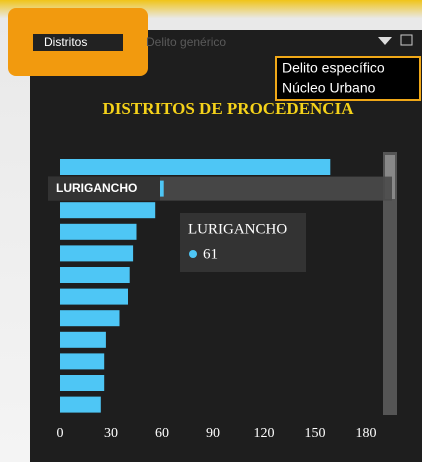 Image resolution: width=422 pixels, height=467 pixels. What do you see at coordinates (406, 40) in the screenshot?
I see `focus-icon` at bounding box center [406, 40].